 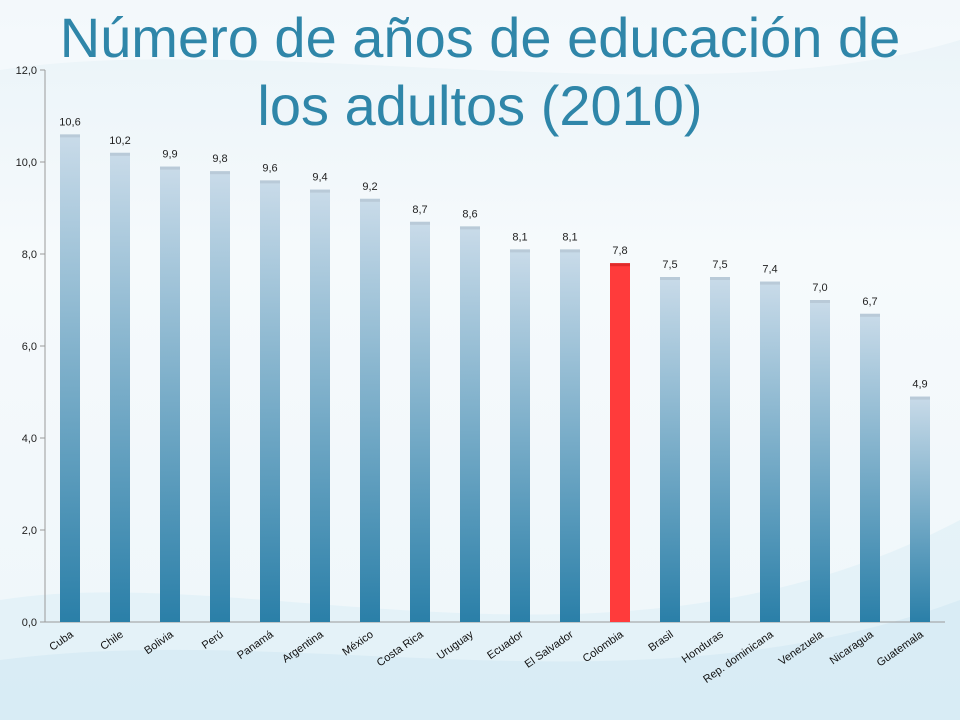 I want to click on data-label: 9,8, so click(x=219, y=159).